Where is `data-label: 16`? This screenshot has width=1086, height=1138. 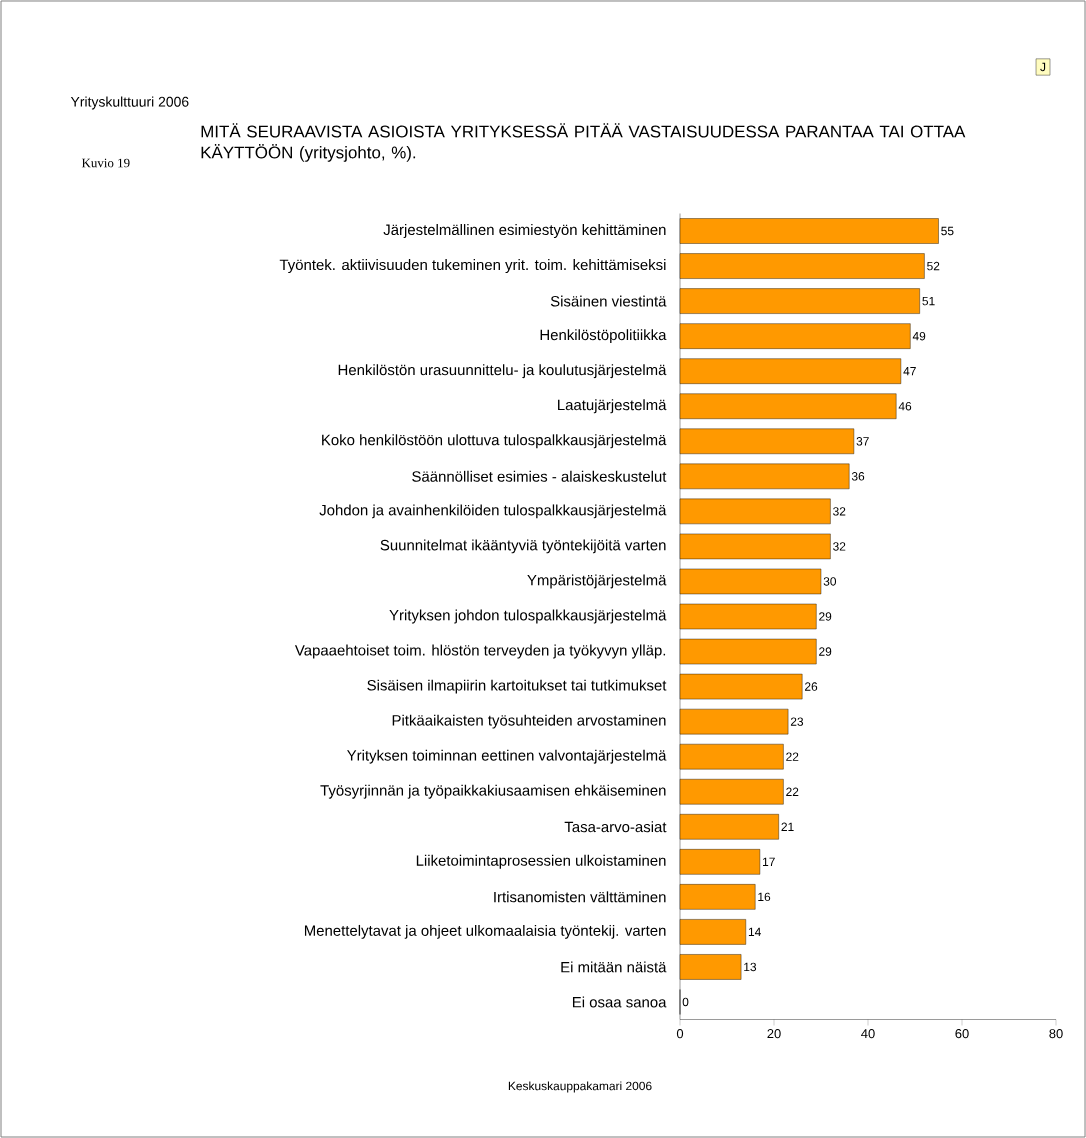
data-label: 16 is located at coordinates (764, 897).